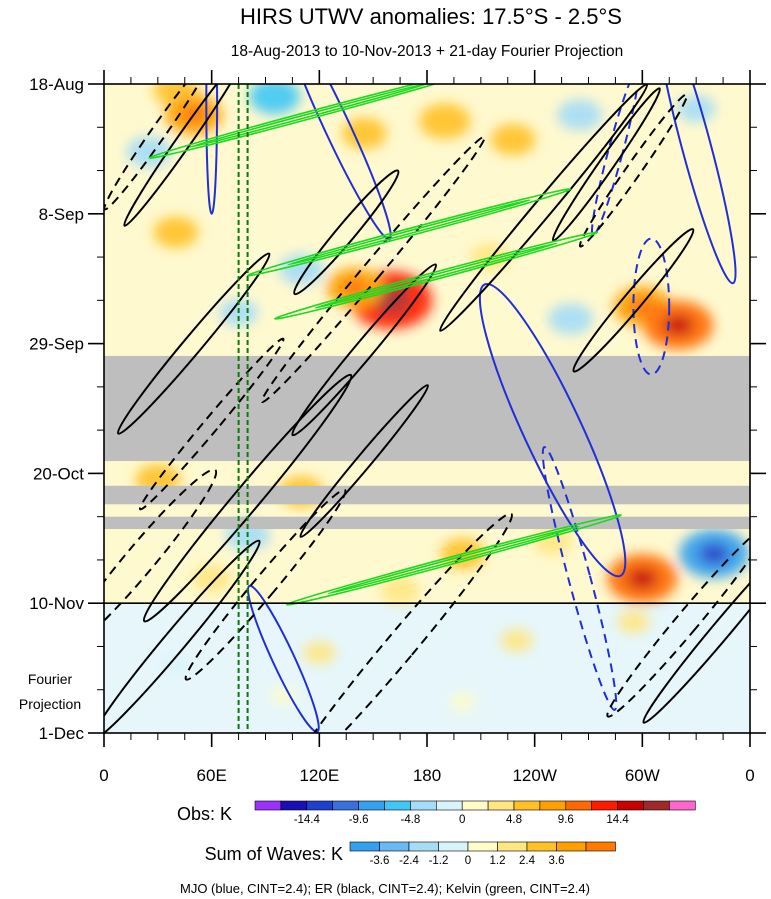 The width and height of the screenshot is (771, 899). I want to click on obs-colorbar-tick-label: -9.6, so click(359, 820).